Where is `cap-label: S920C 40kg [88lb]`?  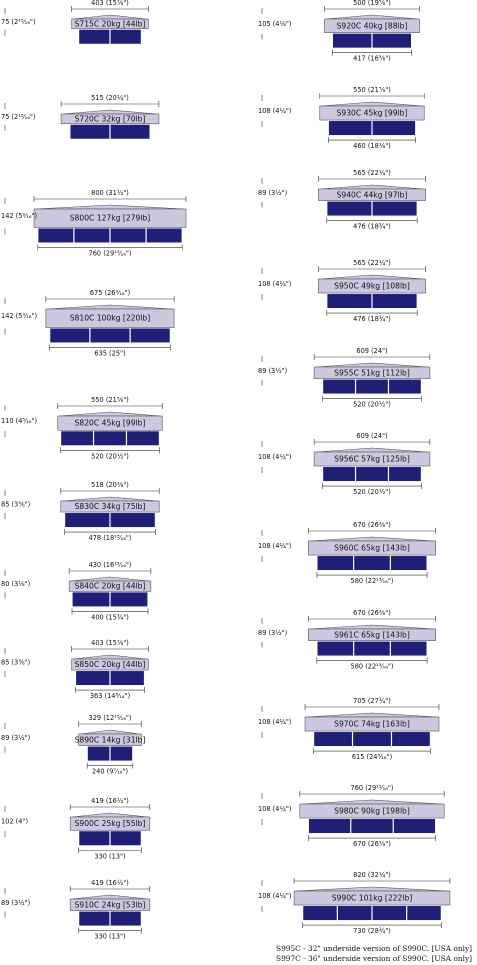
cap-label: S920C 40kg [88lb] is located at coordinates (372, 25).